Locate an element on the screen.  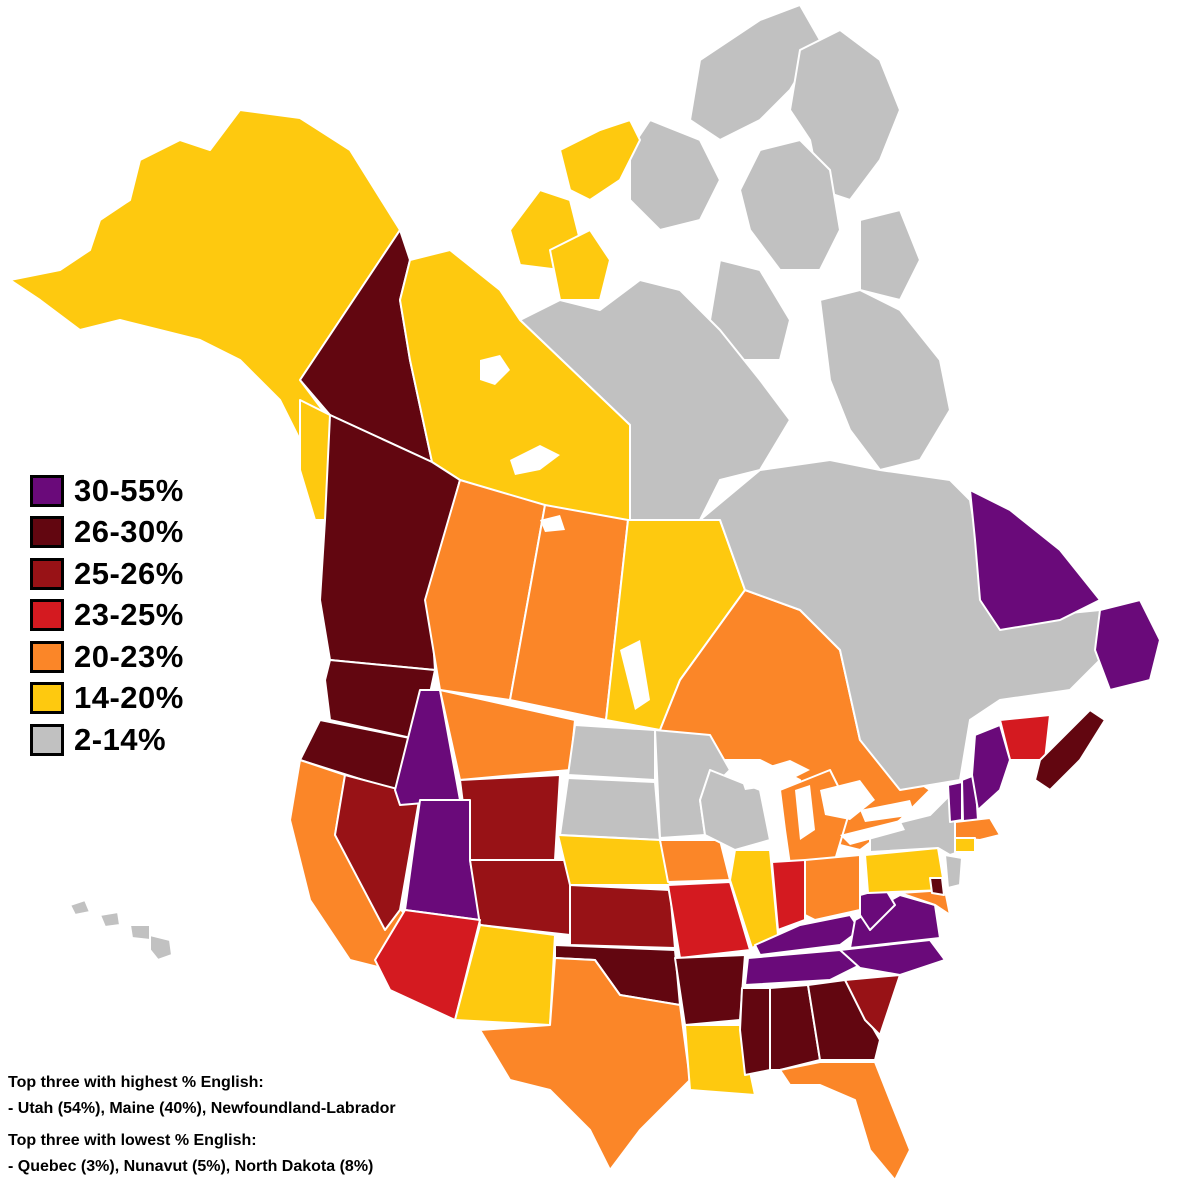
region-nebraska is located at coordinates (614, 860).